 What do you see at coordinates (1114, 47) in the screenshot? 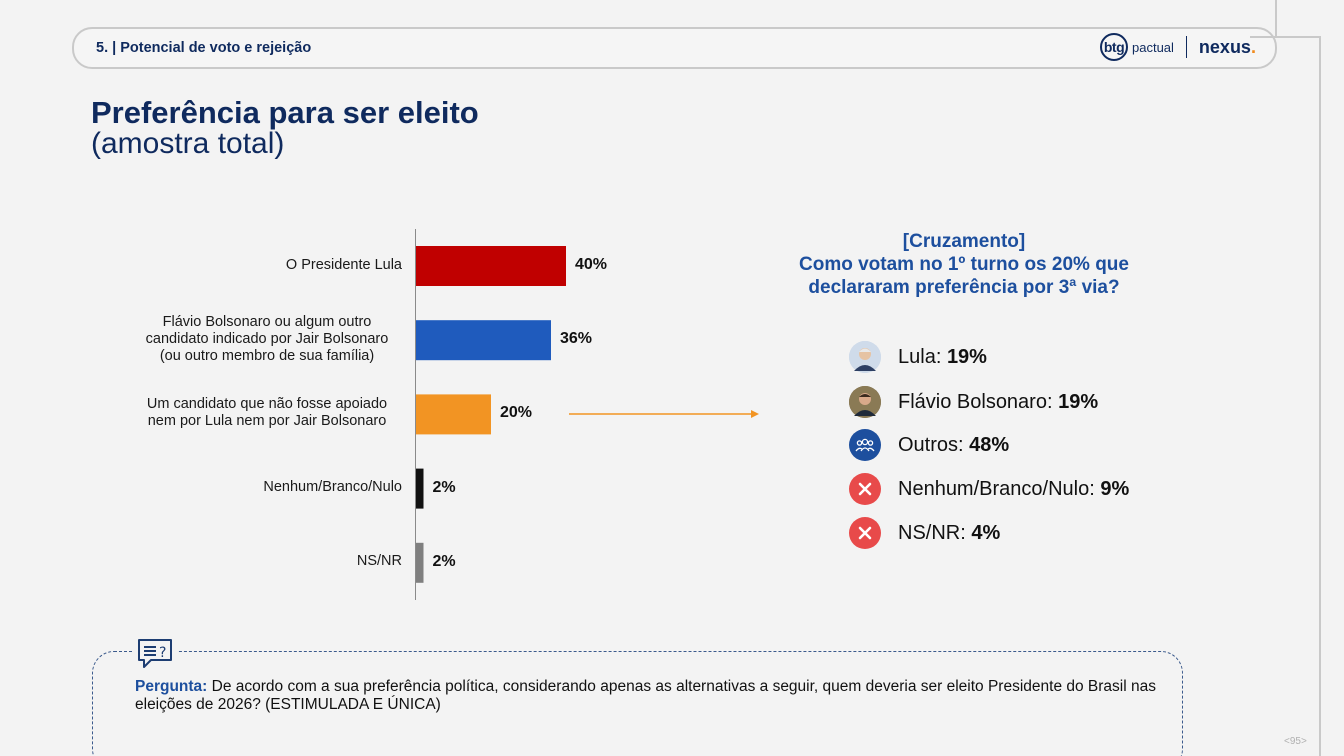
I see `btg-logo-mark: btg` at bounding box center [1114, 47].